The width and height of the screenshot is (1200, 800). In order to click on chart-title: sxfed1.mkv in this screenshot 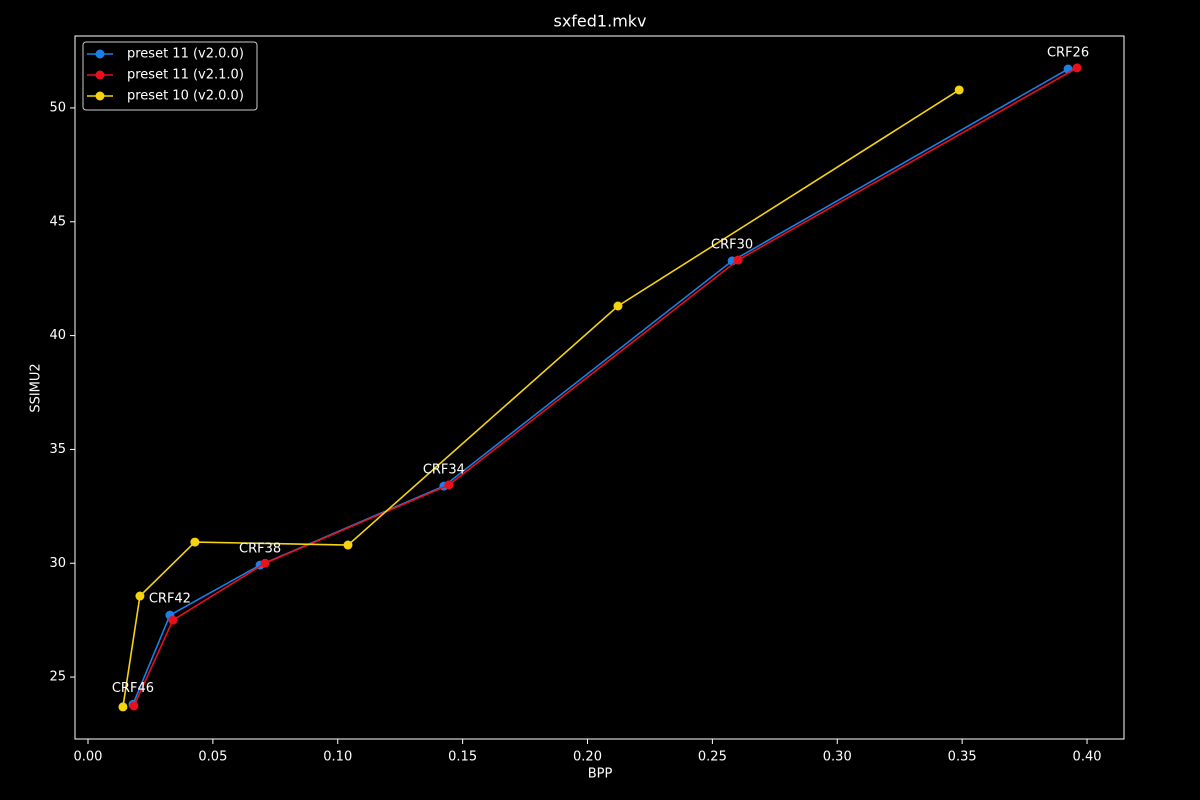, I will do `click(599, 21)`.